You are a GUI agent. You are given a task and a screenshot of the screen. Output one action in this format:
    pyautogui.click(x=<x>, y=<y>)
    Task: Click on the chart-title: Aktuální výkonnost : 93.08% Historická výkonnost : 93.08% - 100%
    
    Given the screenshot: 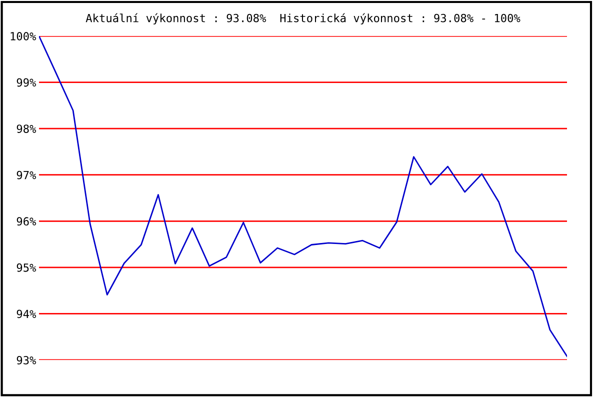 What is the action you would take?
    pyautogui.click(x=303, y=18)
    